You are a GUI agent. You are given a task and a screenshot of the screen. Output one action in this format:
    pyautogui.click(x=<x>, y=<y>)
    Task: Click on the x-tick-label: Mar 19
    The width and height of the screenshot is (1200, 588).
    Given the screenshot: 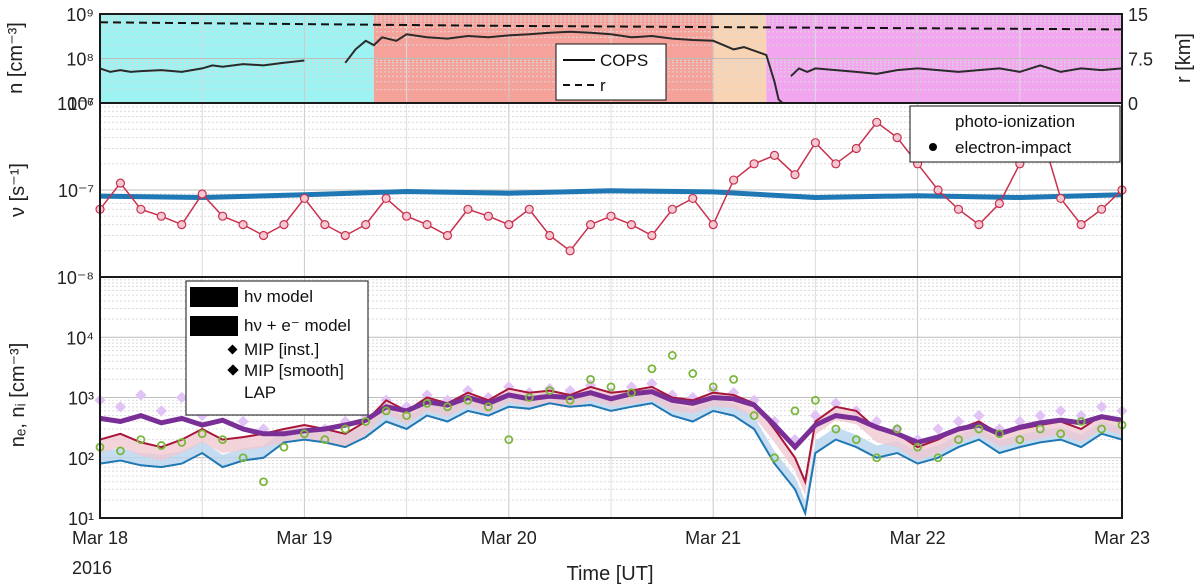 What is the action you would take?
    pyautogui.click(x=304, y=538)
    